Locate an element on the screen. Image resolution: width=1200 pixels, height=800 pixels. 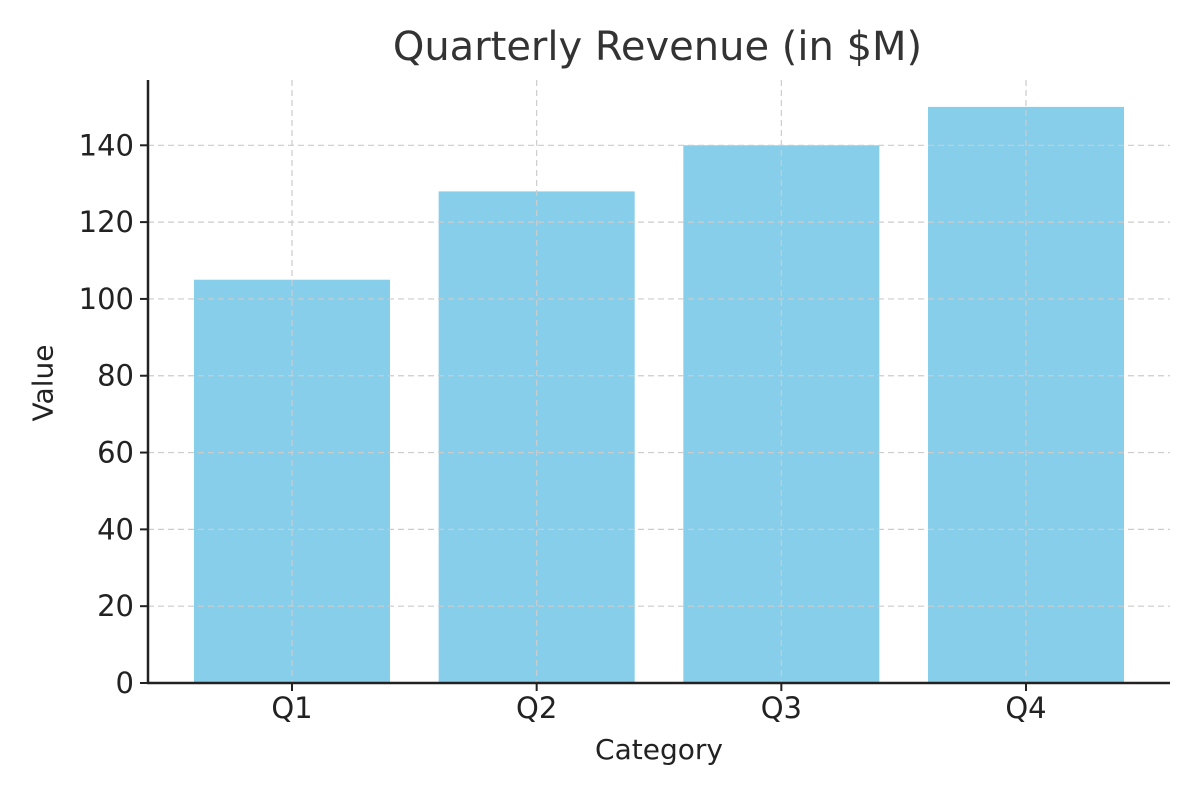
x-tick-label: Q4 is located at coordinates (1025, 708).